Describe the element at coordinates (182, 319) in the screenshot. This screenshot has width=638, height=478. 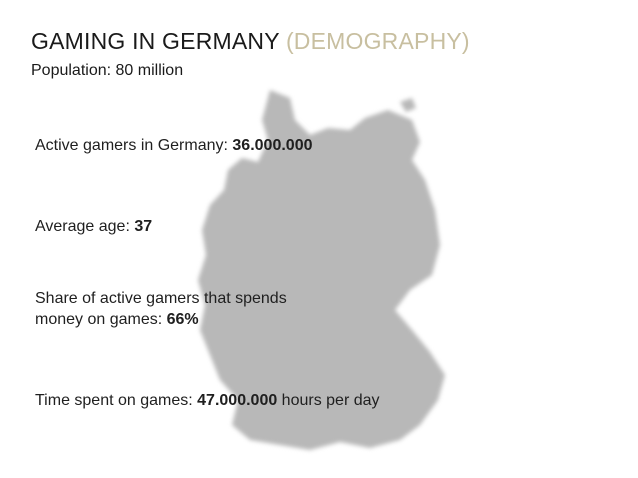
I see `stat-value: 66%` at that location.